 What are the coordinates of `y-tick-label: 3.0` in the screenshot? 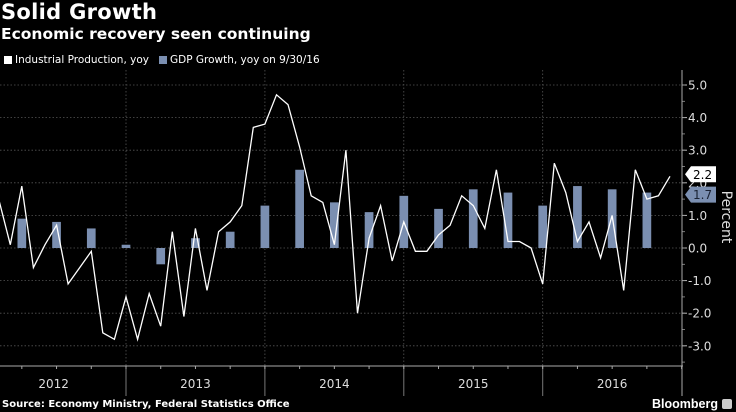 It's located at (697, 151).